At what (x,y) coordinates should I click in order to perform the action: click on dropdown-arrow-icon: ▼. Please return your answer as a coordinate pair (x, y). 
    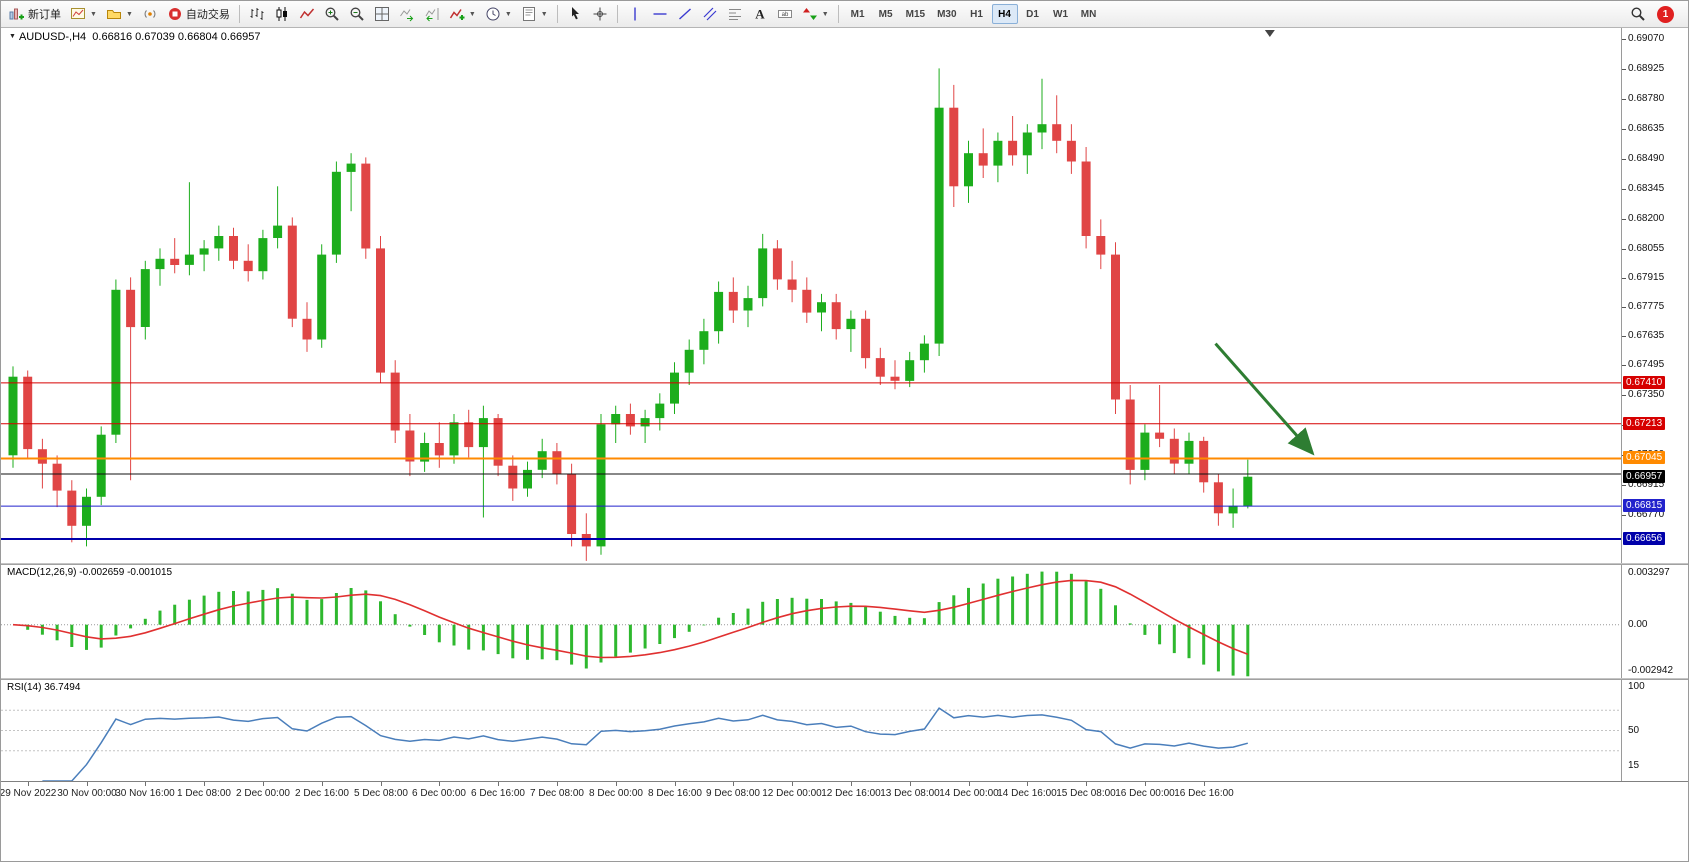
    Looking at the image, I should click on (472, 14).